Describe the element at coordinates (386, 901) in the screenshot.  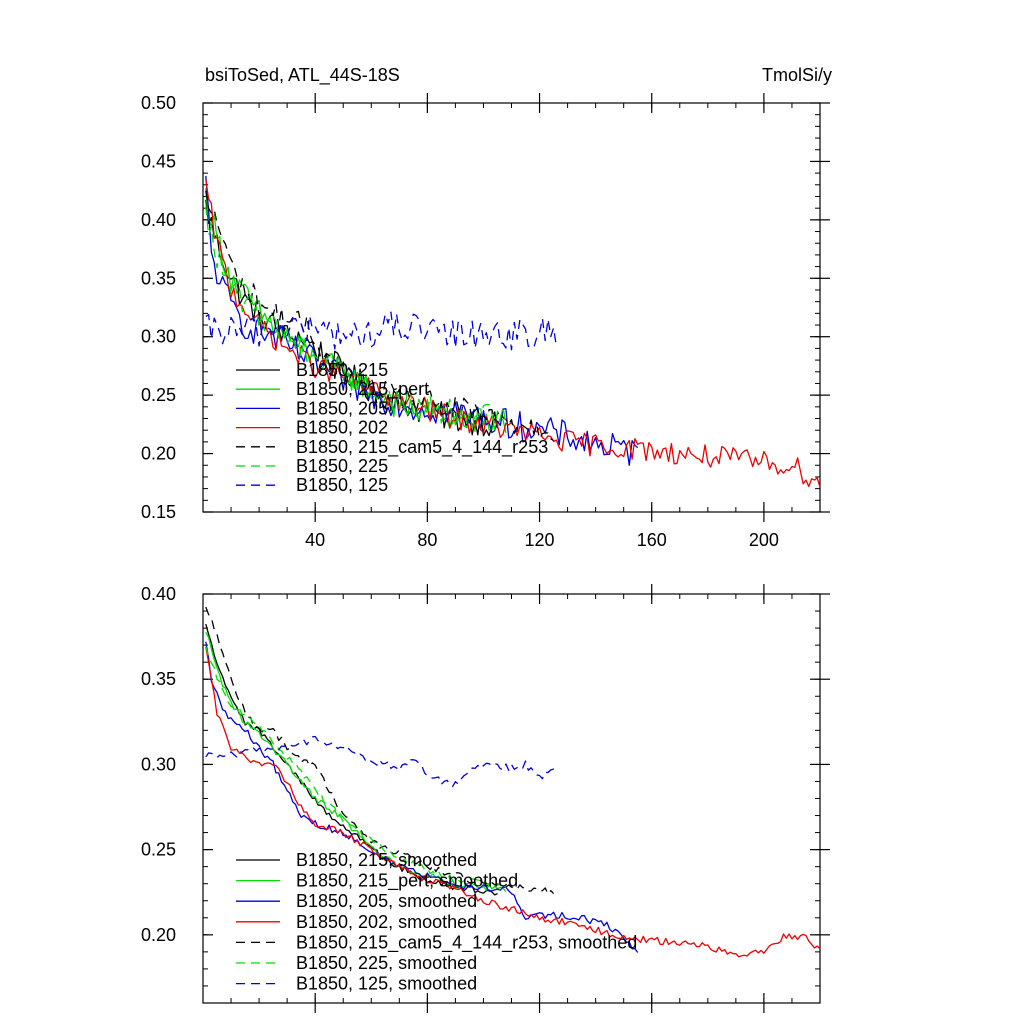
I see `legend-label: B1850, 205, smoothed` at that location.